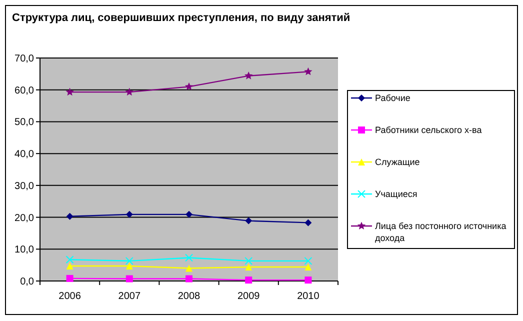 This screenshot has width=523, height=321. Describe the element at coordinates (248, 296) in the screenshot. I see `x-tick-label: 2009` at that location.